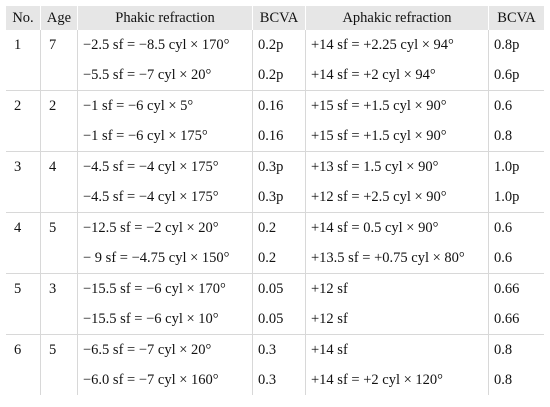 The width and height of the screenshot is (550, 407). Describe the element at coordinates (165, 380) in the screenshot. I see `cell-phakic: −6.0 sf = −7 cyl × 160°` at that location.